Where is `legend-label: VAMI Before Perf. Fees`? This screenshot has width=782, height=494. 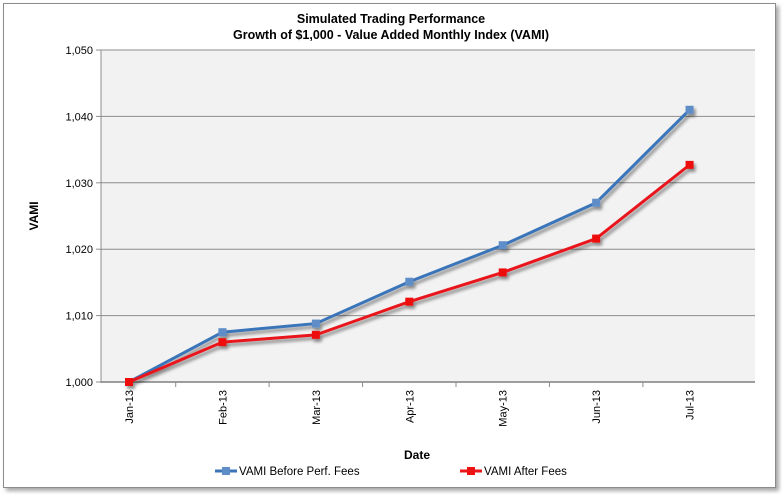
legend-label: VAMI Before Perf. Fees is located at coordinates (299, 472).